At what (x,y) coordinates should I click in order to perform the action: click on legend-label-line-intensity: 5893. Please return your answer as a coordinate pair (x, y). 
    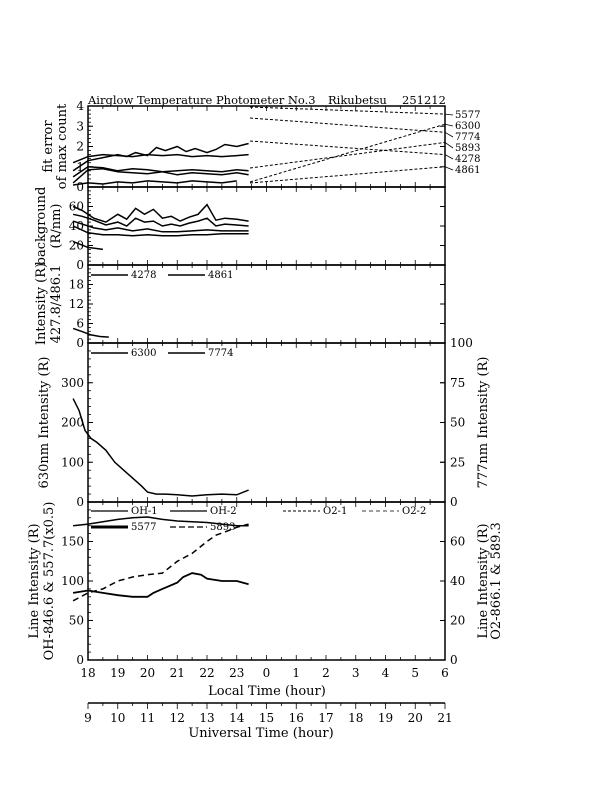
    Looking at the image, I should click on (222, 527).